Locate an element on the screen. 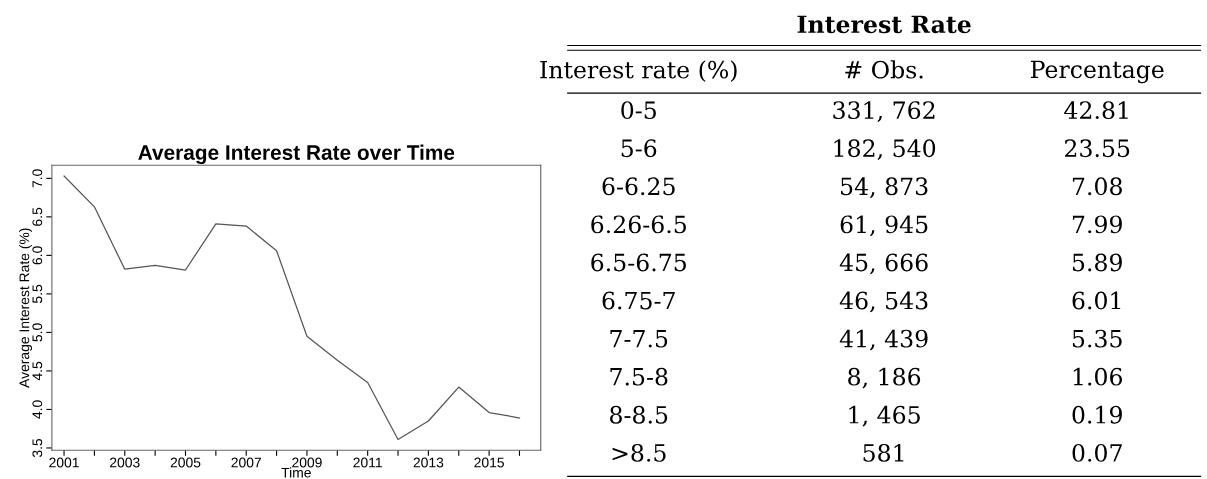 This screenshot has width=1207, height=479. text: 581 is located at coordinates (883, 452).